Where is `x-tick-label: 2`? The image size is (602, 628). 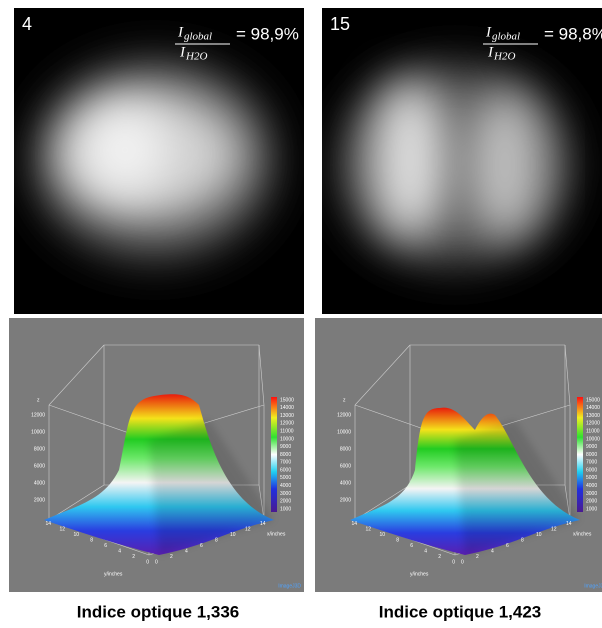 x-tick-label: 2 is located at coordinates (477, 557).